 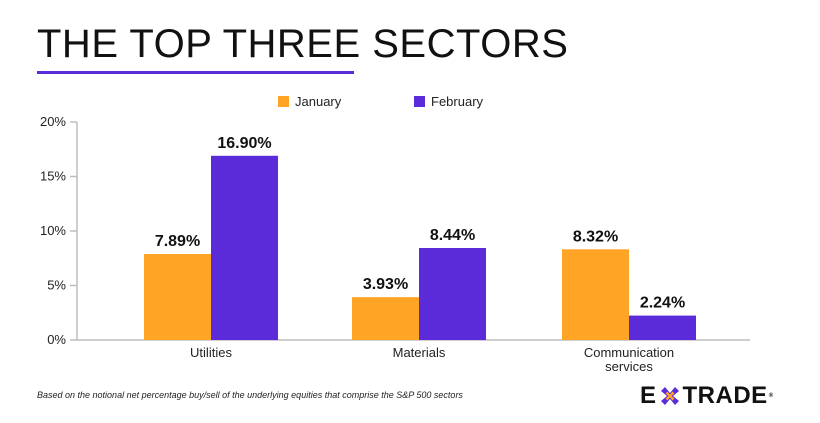 I want to click on data-label-february-1: 16.90%, so click(x=244, y=143).